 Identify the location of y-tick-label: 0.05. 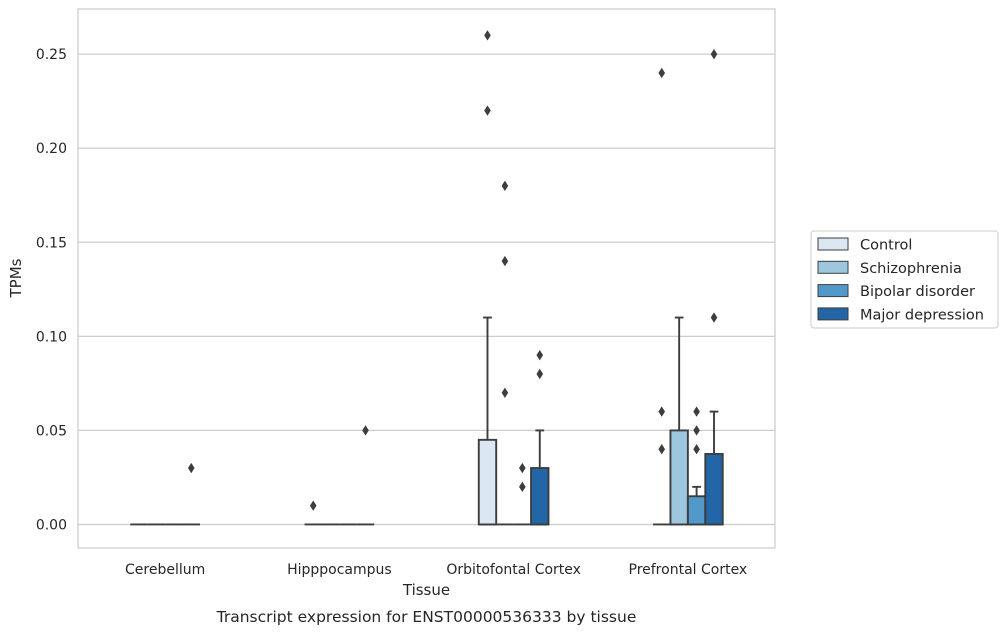
(51, 431).